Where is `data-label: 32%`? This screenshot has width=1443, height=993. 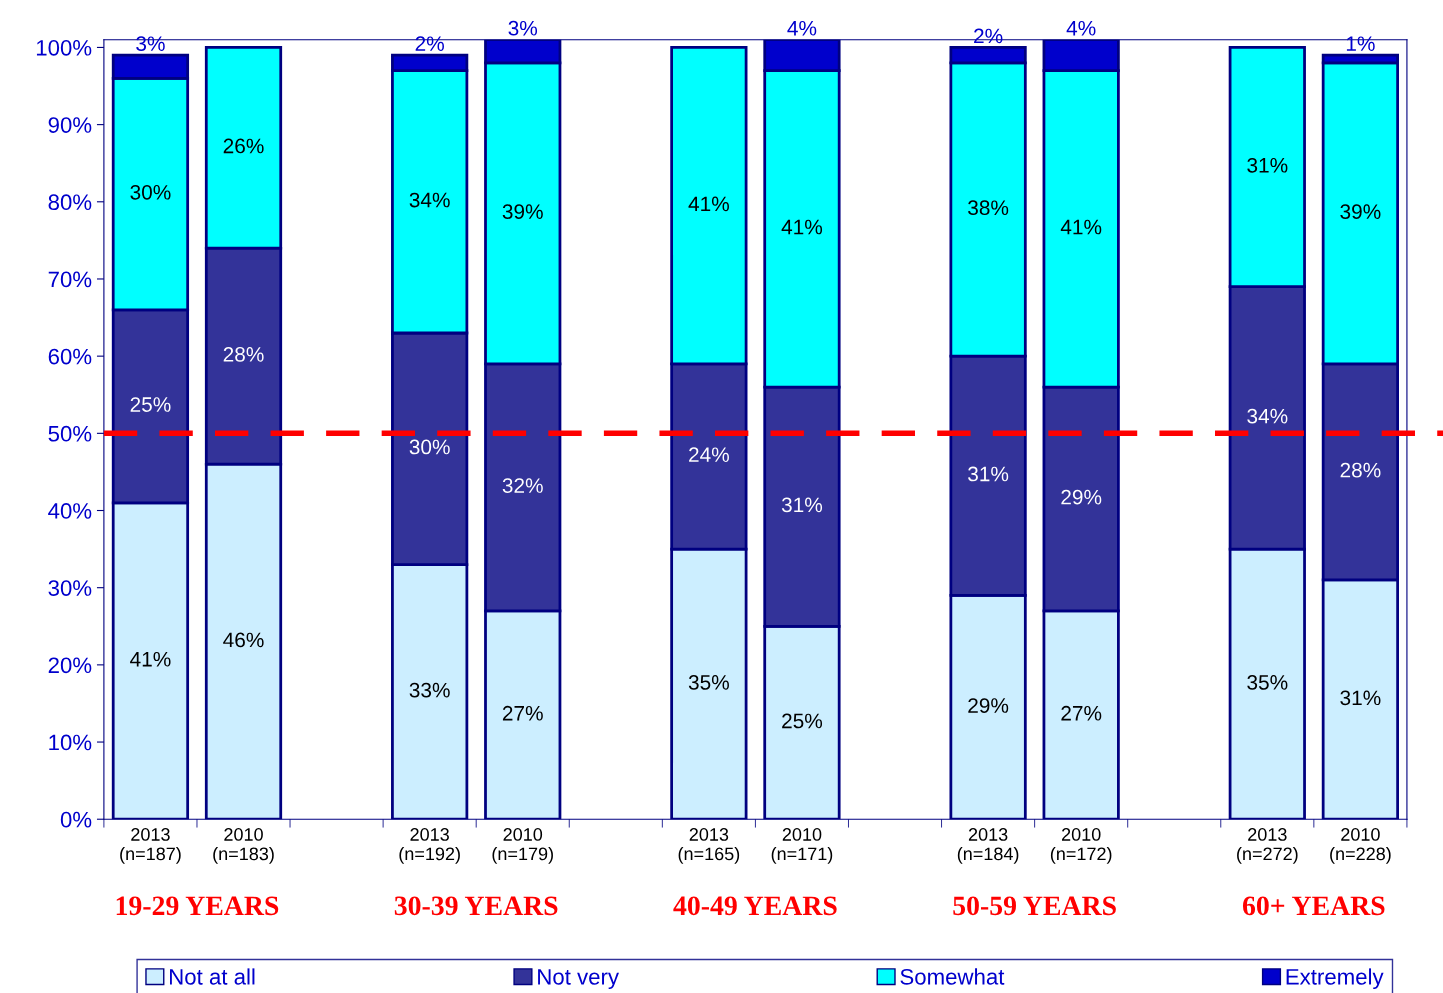 data-label: 32% is located at coordinates (522, 485).